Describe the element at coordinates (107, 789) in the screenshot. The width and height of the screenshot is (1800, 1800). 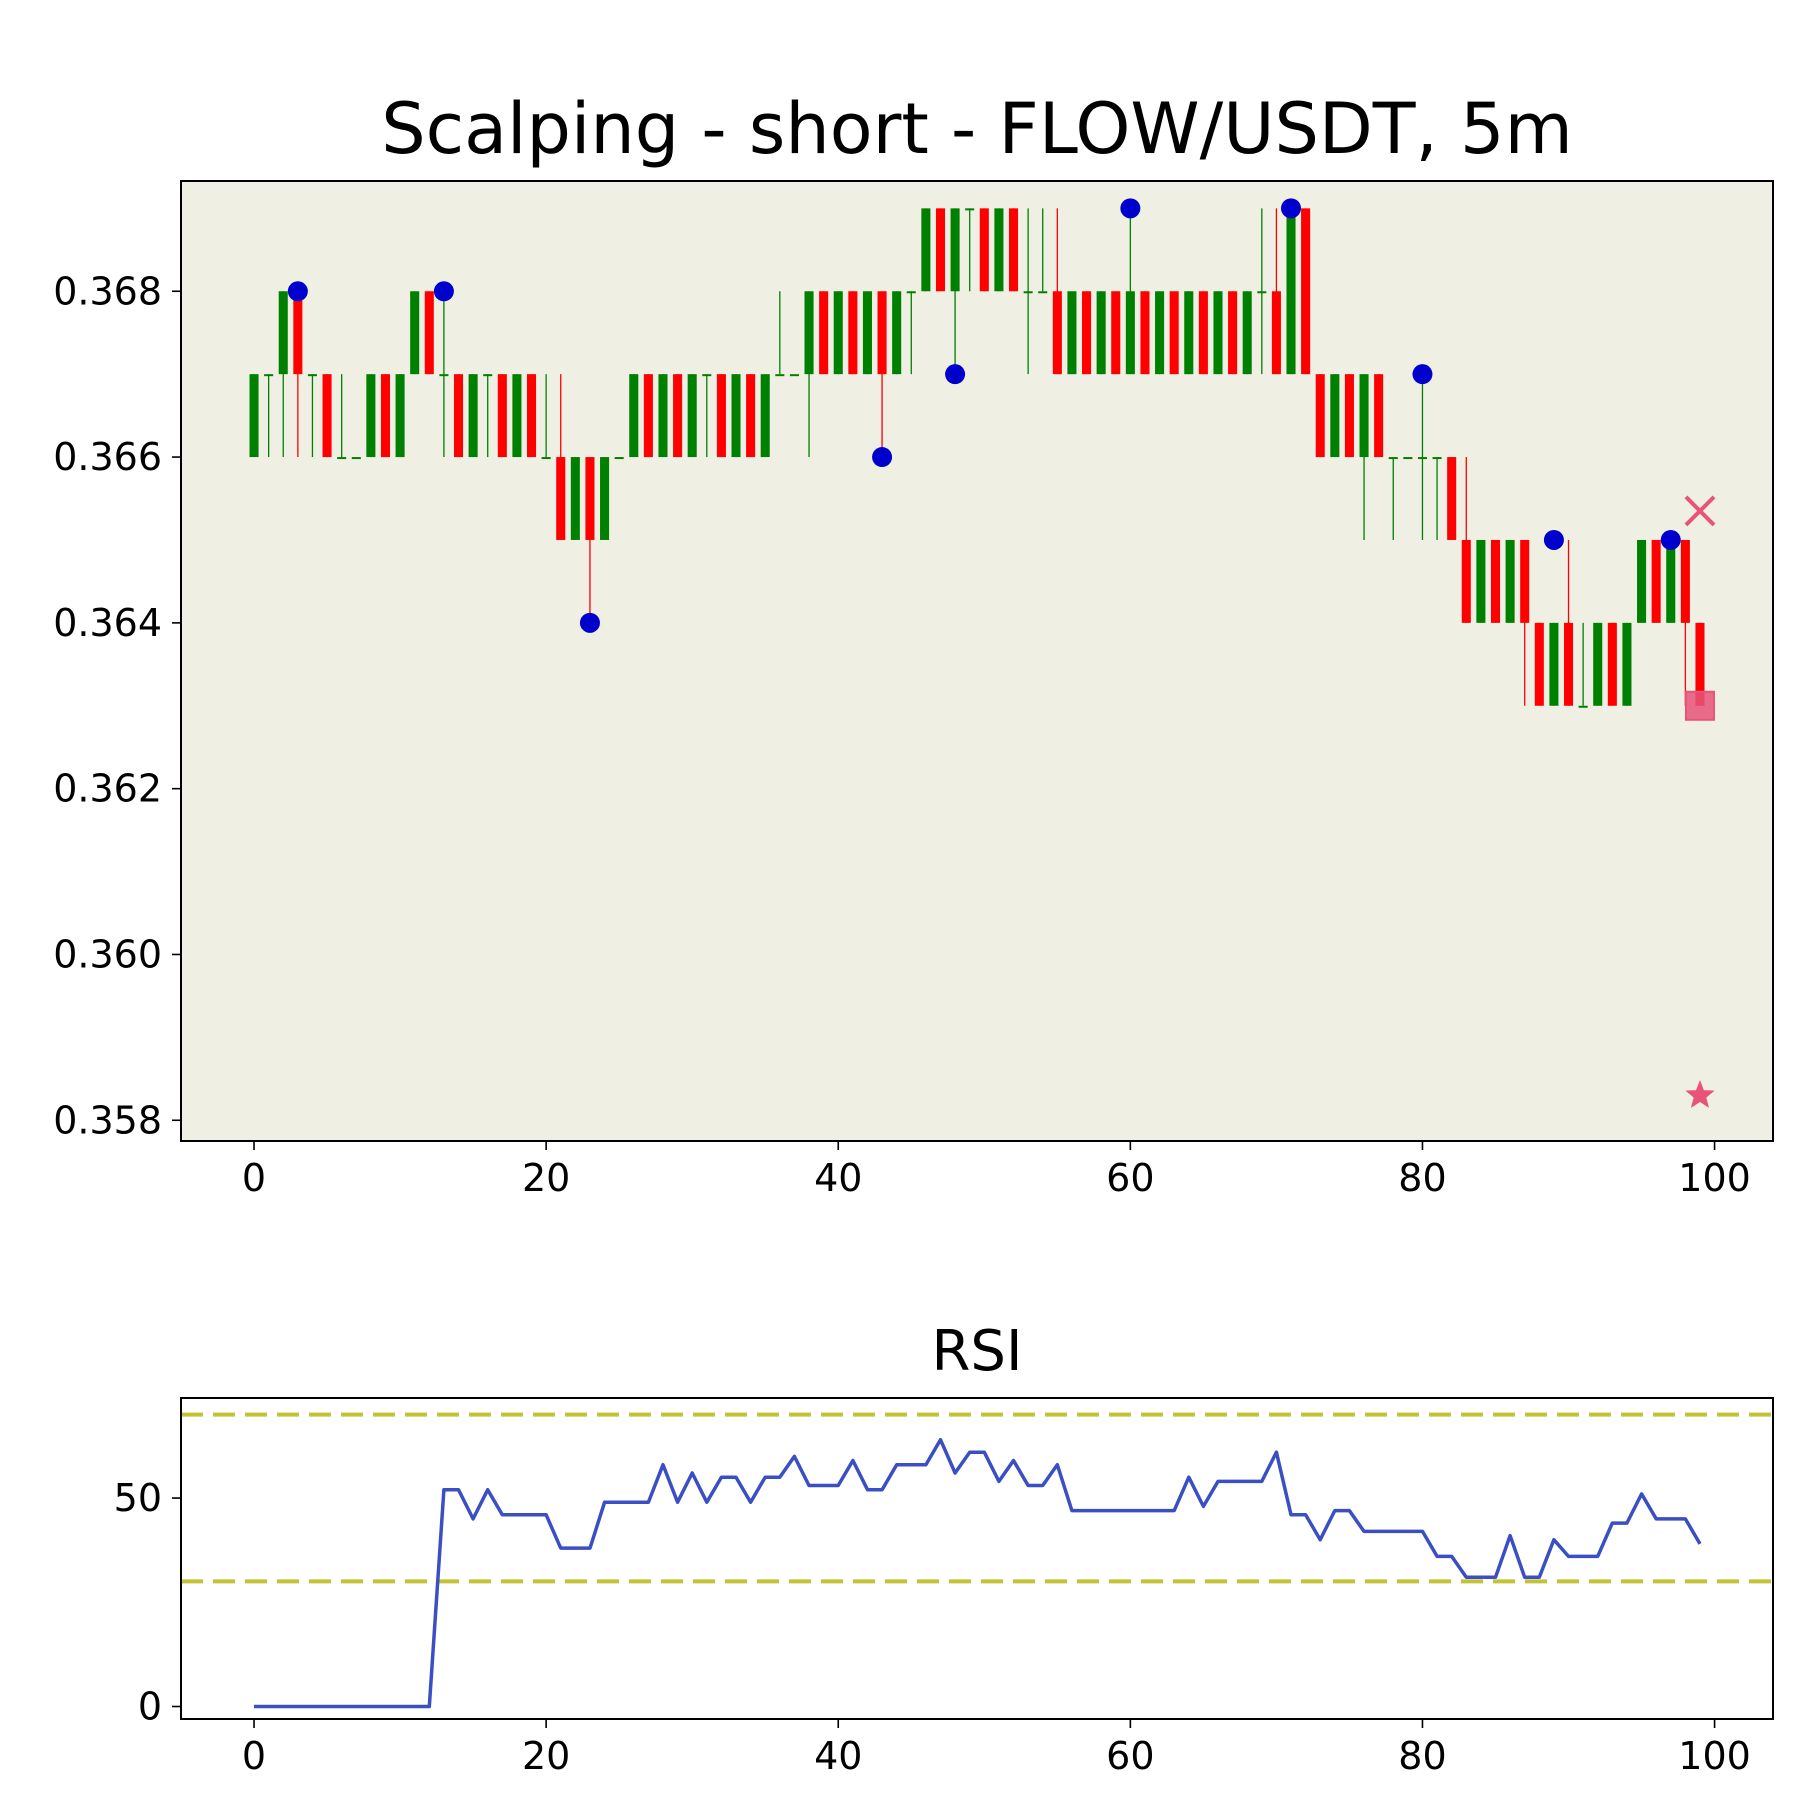
I see `y-tick-label: 0.362` at that location.